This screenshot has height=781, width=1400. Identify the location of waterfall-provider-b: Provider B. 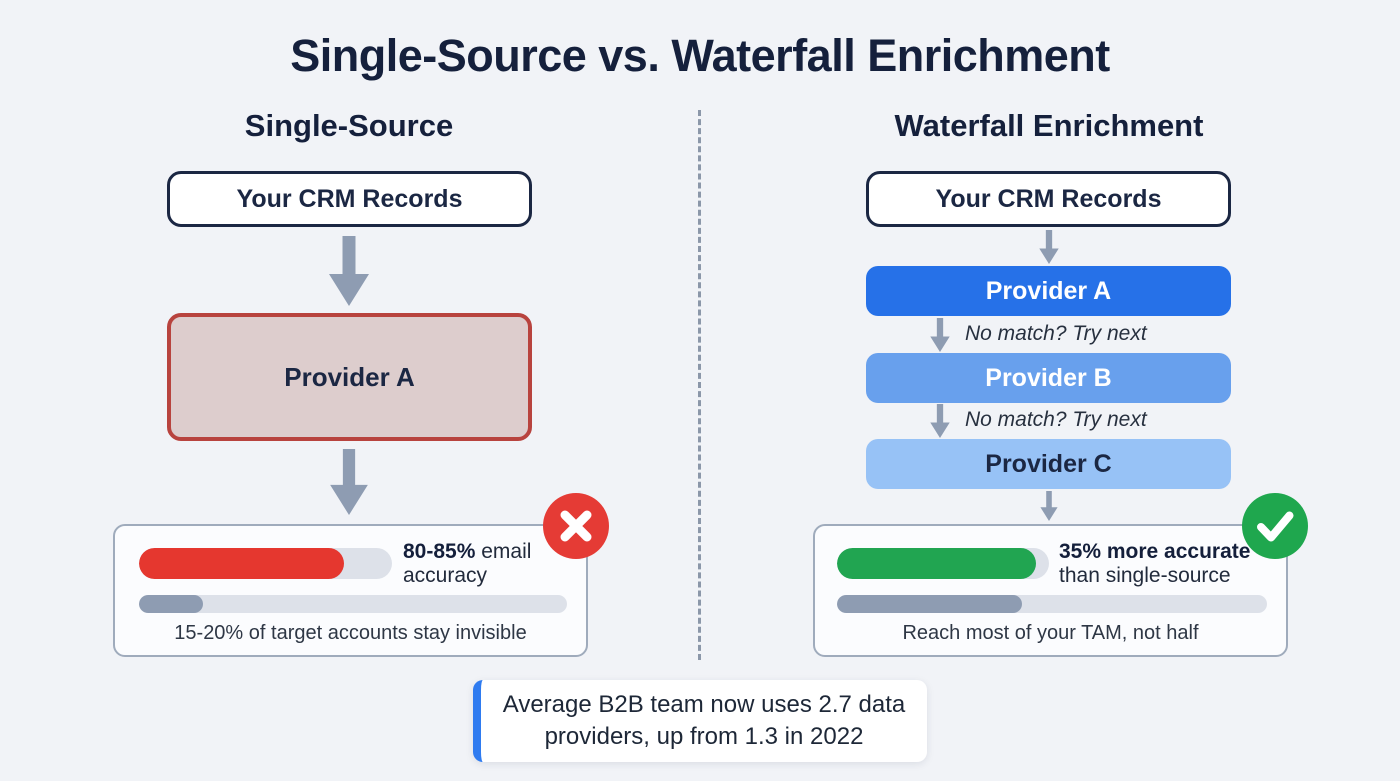
(1048, 378).